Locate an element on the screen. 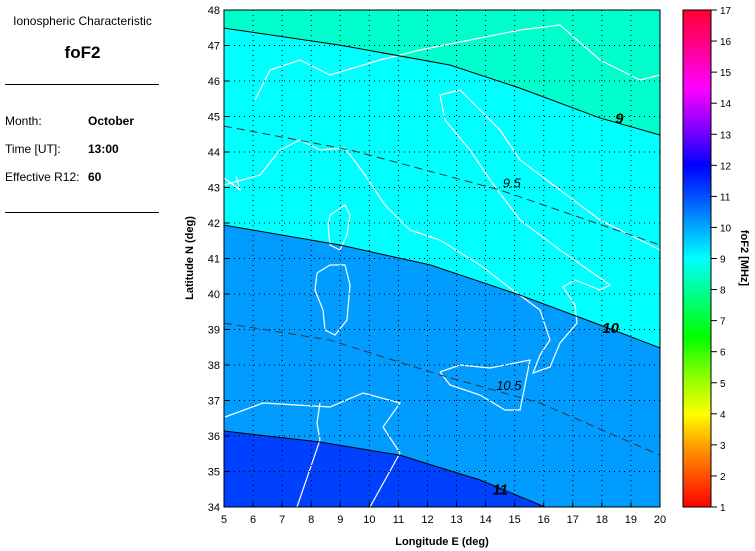  colorbar-label: foF2 [MHz] is located at coordinates (744, 258).